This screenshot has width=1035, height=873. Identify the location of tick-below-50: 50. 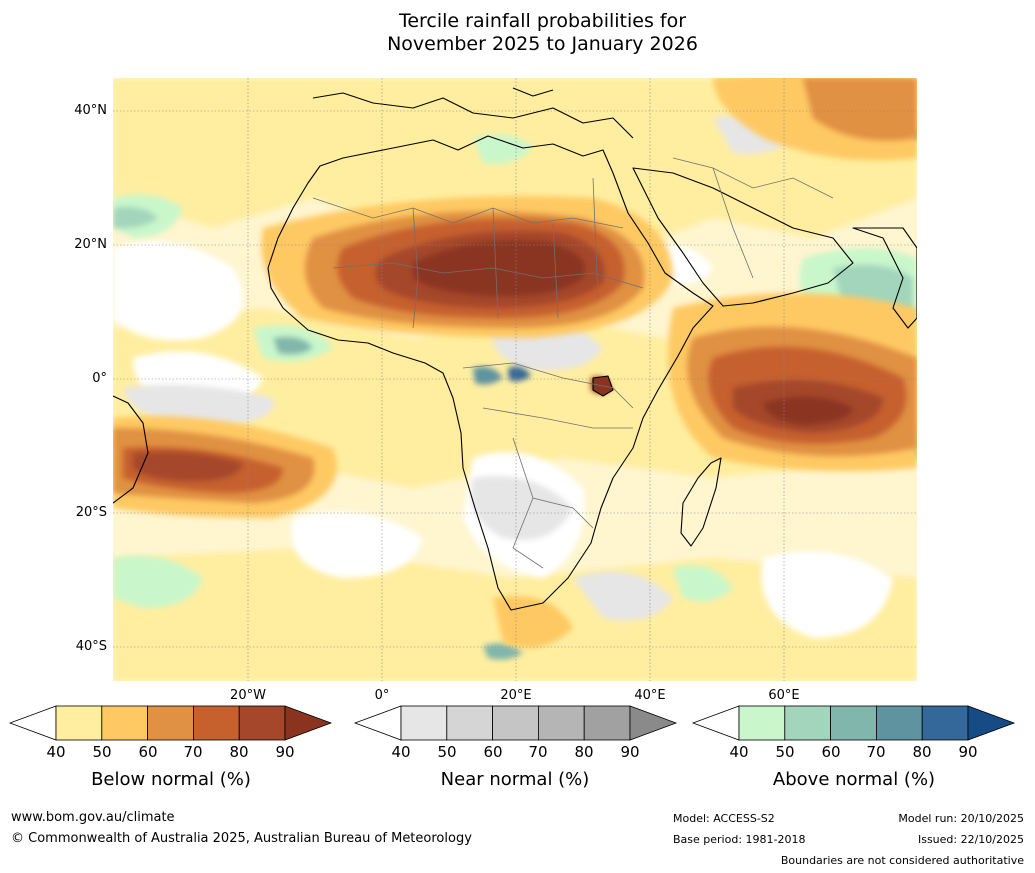
(102, 752).